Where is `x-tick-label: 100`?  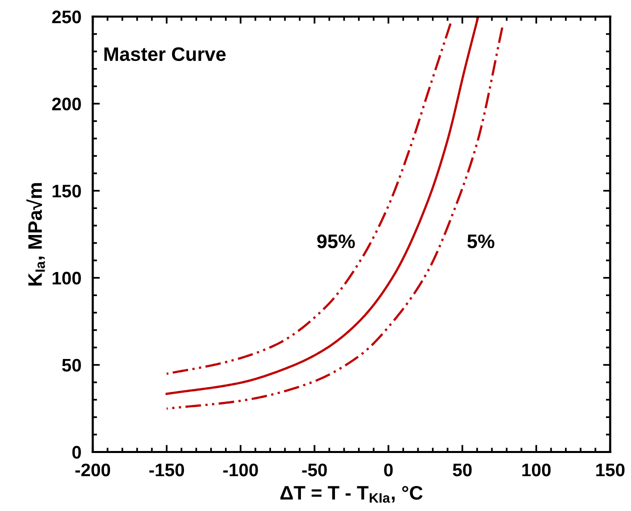
x-tick-label: 100 is located at coordinates (536, 470).